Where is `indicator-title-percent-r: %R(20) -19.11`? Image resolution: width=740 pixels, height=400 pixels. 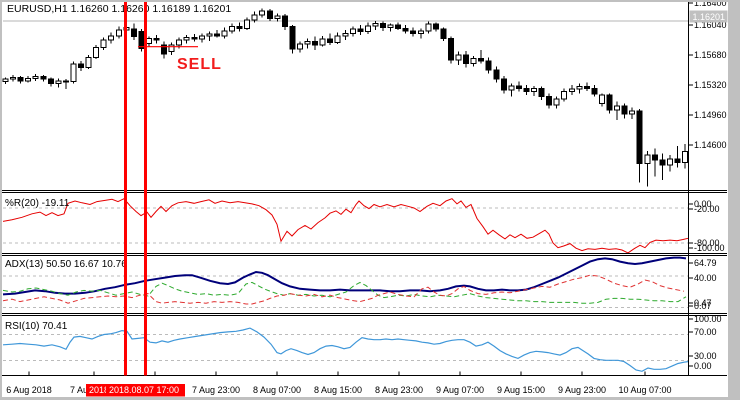
indicator-title-percent-r: %R(20) -19.11 is located at coordinates (37, 203).